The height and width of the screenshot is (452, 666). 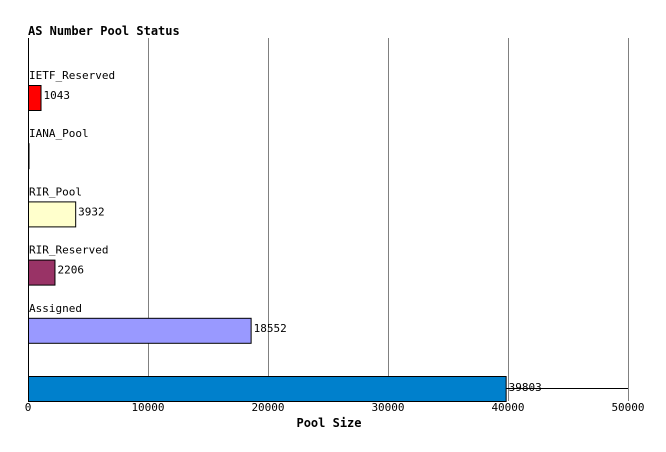 What do you see at coordinates (29, 156) in the screenshot?
I see `bar-IANA_Pool` at bounding box center [29, 156].